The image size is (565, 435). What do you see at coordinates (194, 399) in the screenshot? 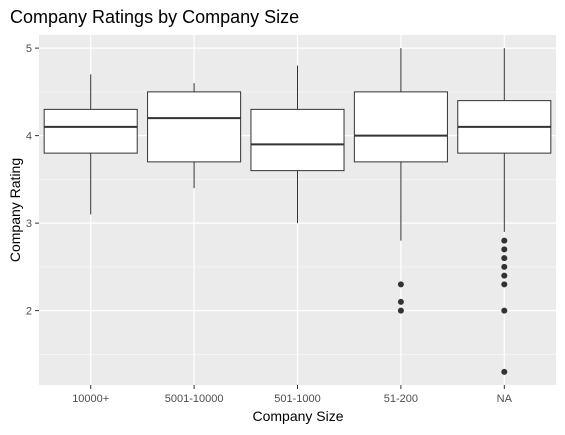
I see `x-tick-label: 5001-10000` at bounding box center [194, 399].